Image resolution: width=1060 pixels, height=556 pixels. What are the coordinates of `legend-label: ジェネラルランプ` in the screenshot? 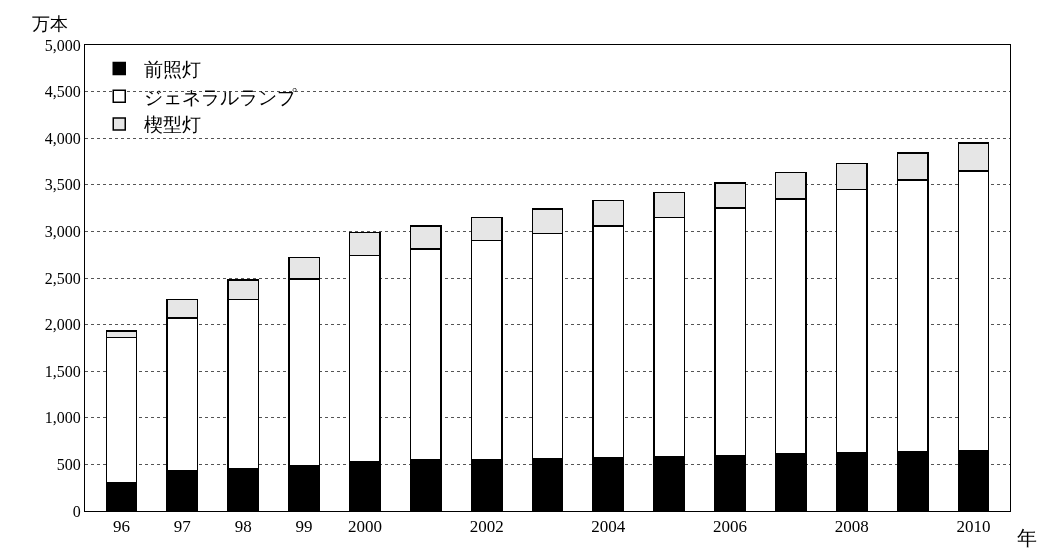 It's located at (221, 97).